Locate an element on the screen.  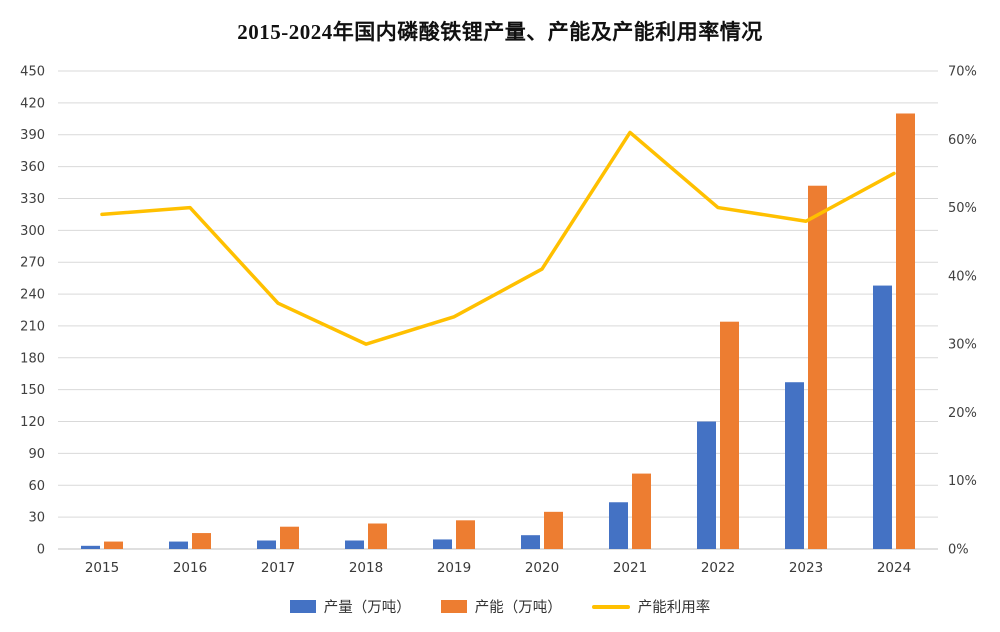
x-axis-tick-label: 2021 is located at coordinates (630, 568).